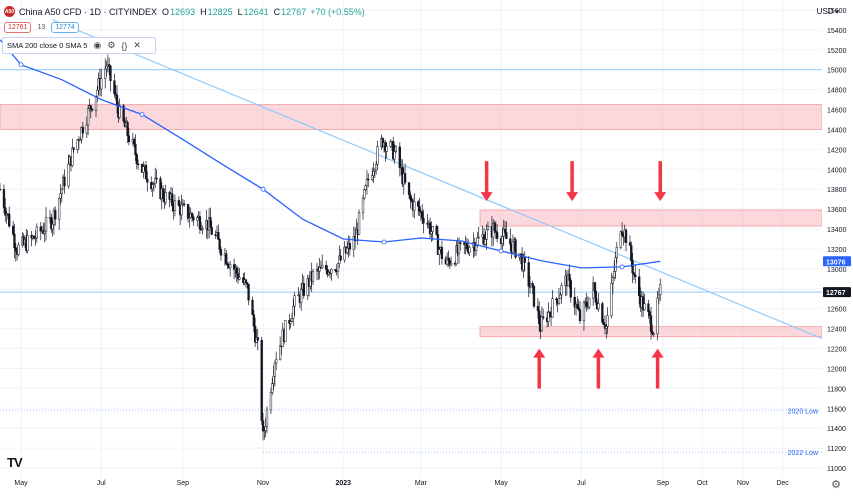 Image resolution: width=853 pixels, height=498 pixels. What do you see at coordinates (836, 485) in the screenshot?
I see `chart-settings-icon: ⚙` at bounding box center [836, 485].